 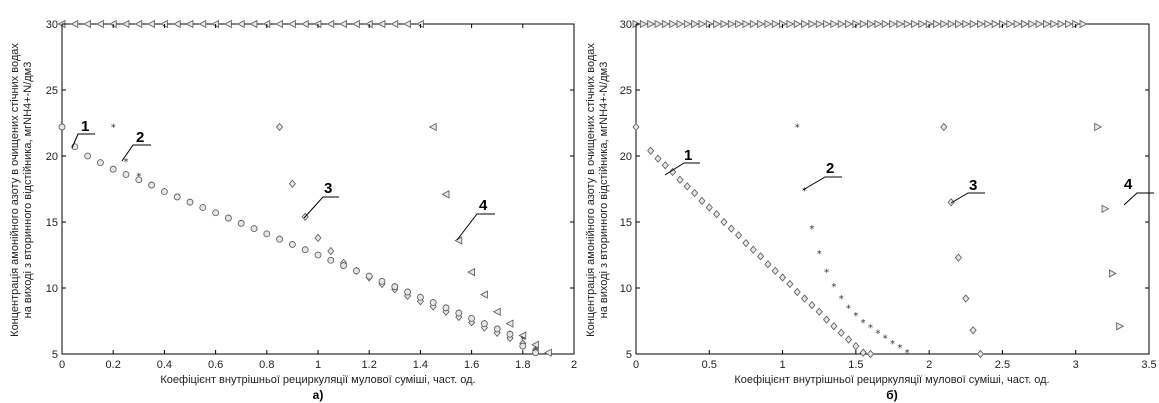 What do you see at coordinates (822, 175) in the screenshot?
I see `callout-2-b: 2` at bounding box center [822, 175].